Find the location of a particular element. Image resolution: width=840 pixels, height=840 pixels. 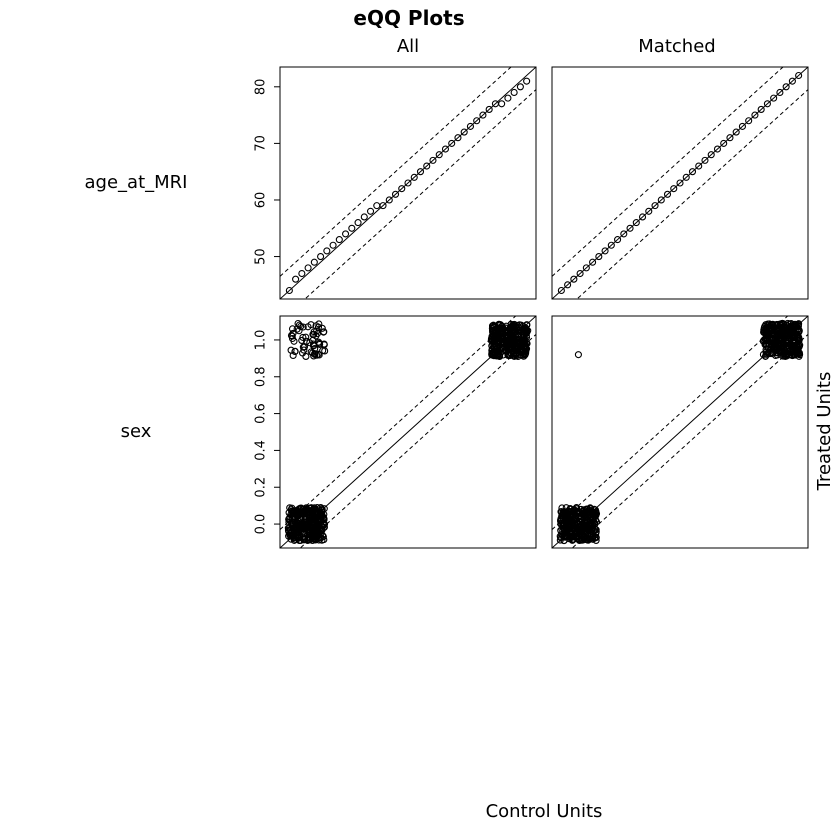

y-tick-label: 60 is located at coordinates (261, 200).